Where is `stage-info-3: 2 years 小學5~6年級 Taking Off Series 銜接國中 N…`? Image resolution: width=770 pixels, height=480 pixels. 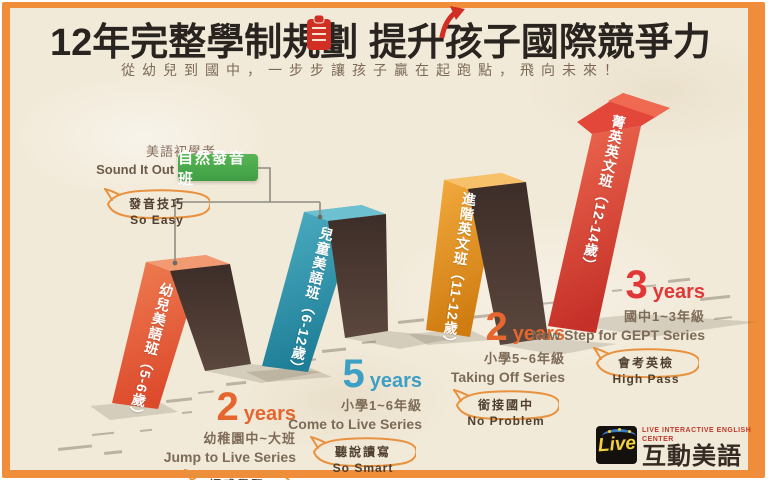 stage-info-3: 2 years 小學5~6年級 Taking Off Series 銜接國中 N… is located at coordinates (465, 366).